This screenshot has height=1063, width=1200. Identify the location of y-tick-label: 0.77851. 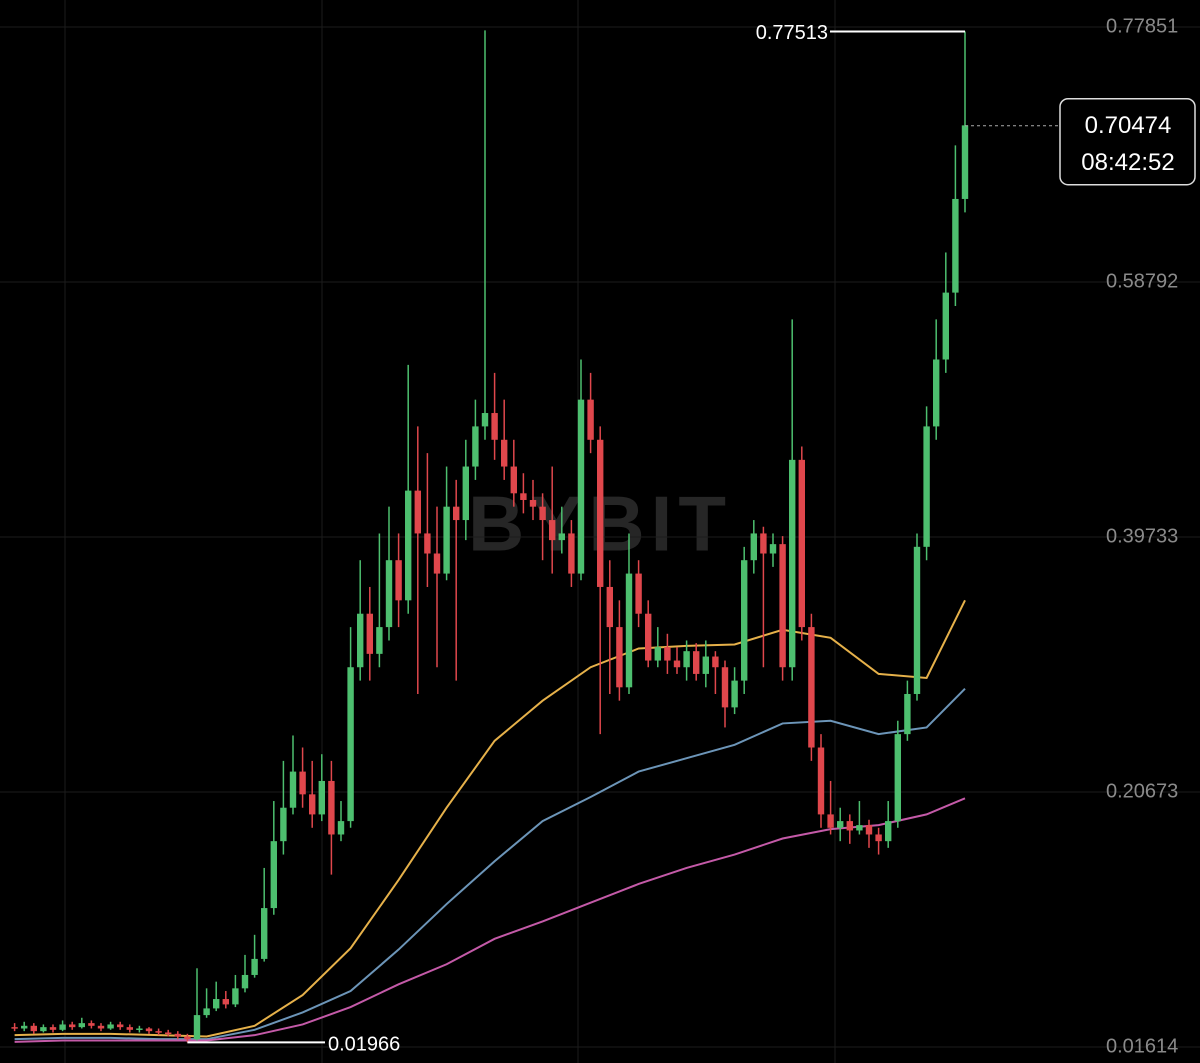
(1142, 26).